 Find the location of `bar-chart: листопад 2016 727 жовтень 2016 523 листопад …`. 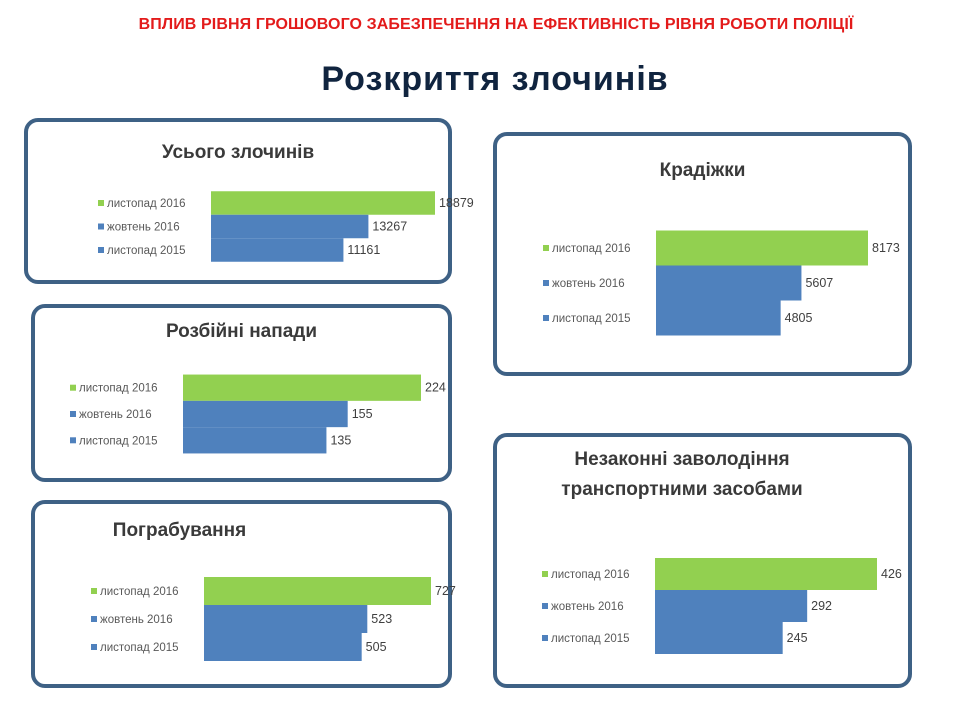

bar-chart: листопад 2016 727 жовтень 2016 523 листопад … is located at coordinates (247, 619).